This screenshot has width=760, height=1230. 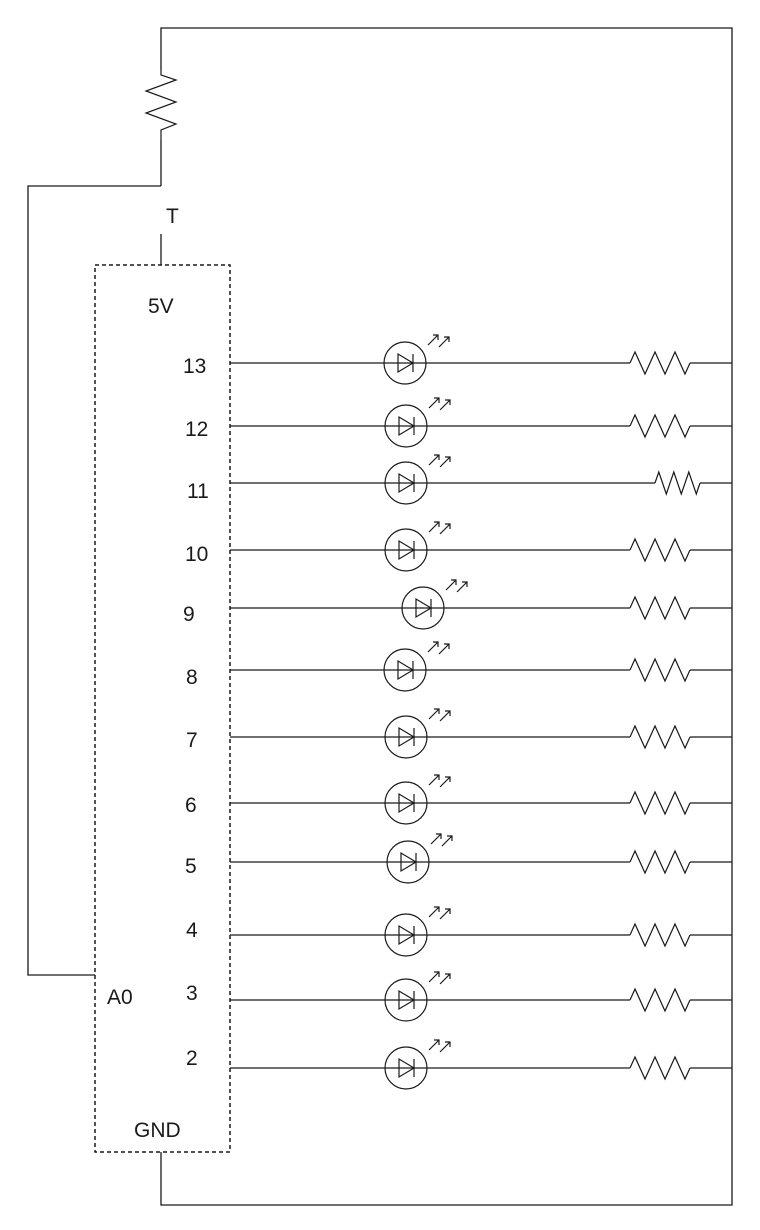 What do you see at coordinates (192, 993) in the screenshot?
I see `pin-label-3: 3` at bounding box center [192, 993].